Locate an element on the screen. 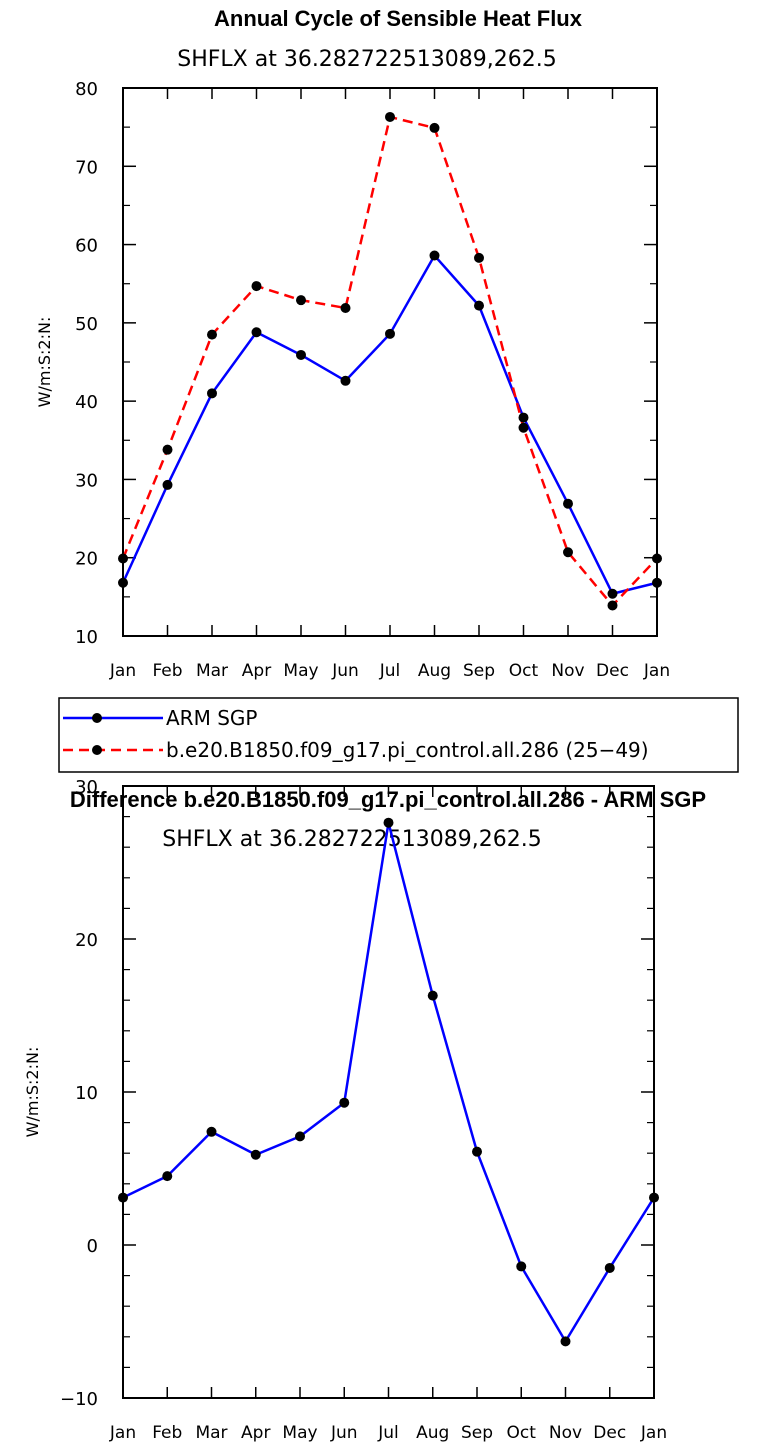 The height and width of the screenshot is (1449, 777). chart1-xtick-label: Apr is located at coordinates (256, 671).